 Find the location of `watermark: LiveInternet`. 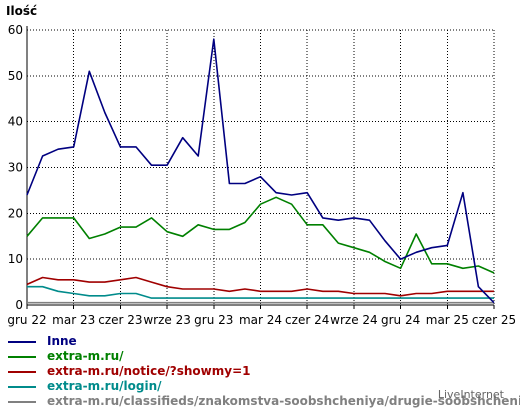

watermark: LiveInternet is located at coordinates (470, 394).